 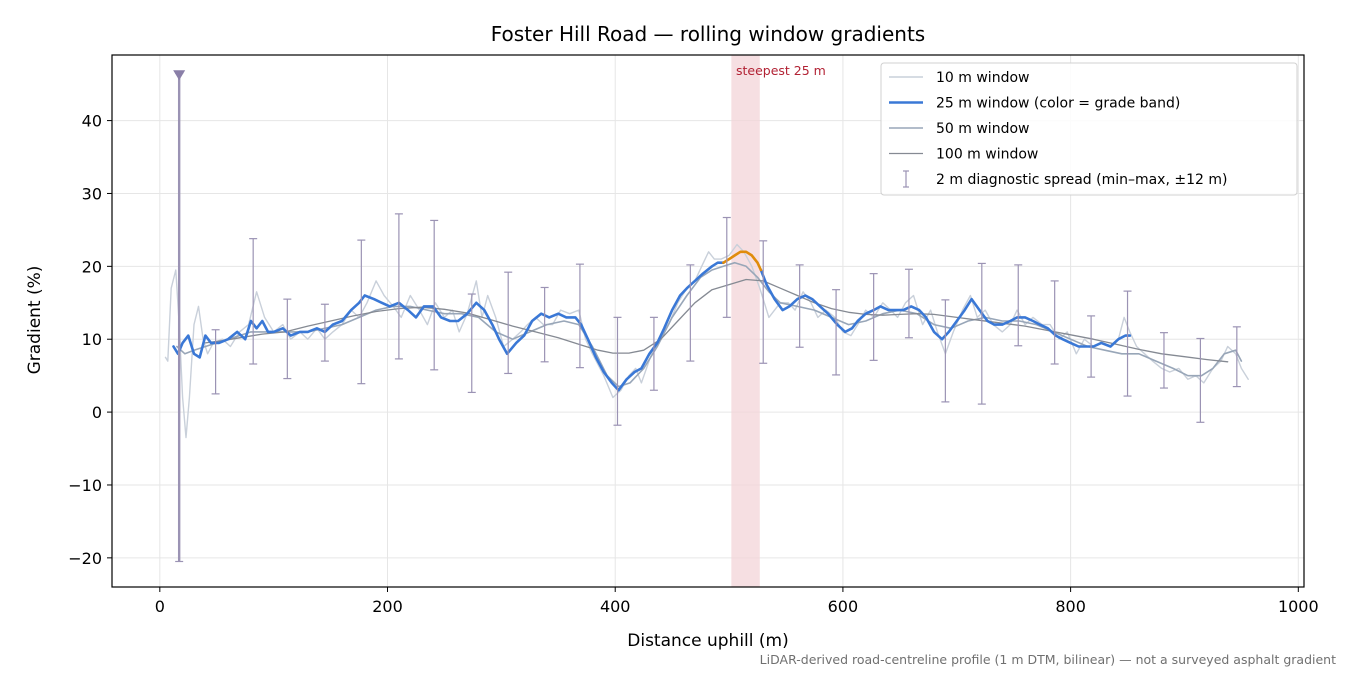 What do you see at coordinates (85, 485) in the screenshot?
I see `y-tick-label-1: −10` at bounding box center [85, 485].